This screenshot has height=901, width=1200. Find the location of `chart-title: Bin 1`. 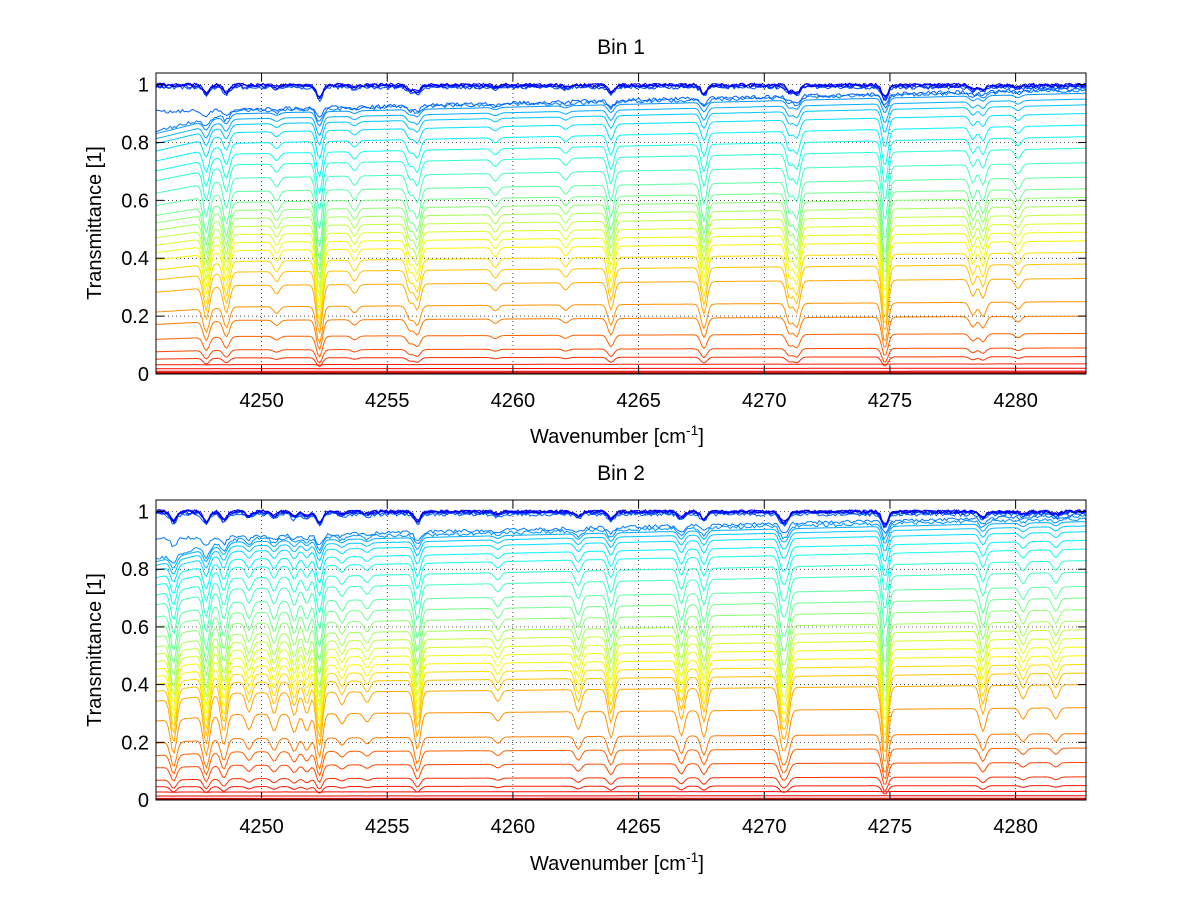

chart-title: Bin 1 is located at coordinates (621, 47).